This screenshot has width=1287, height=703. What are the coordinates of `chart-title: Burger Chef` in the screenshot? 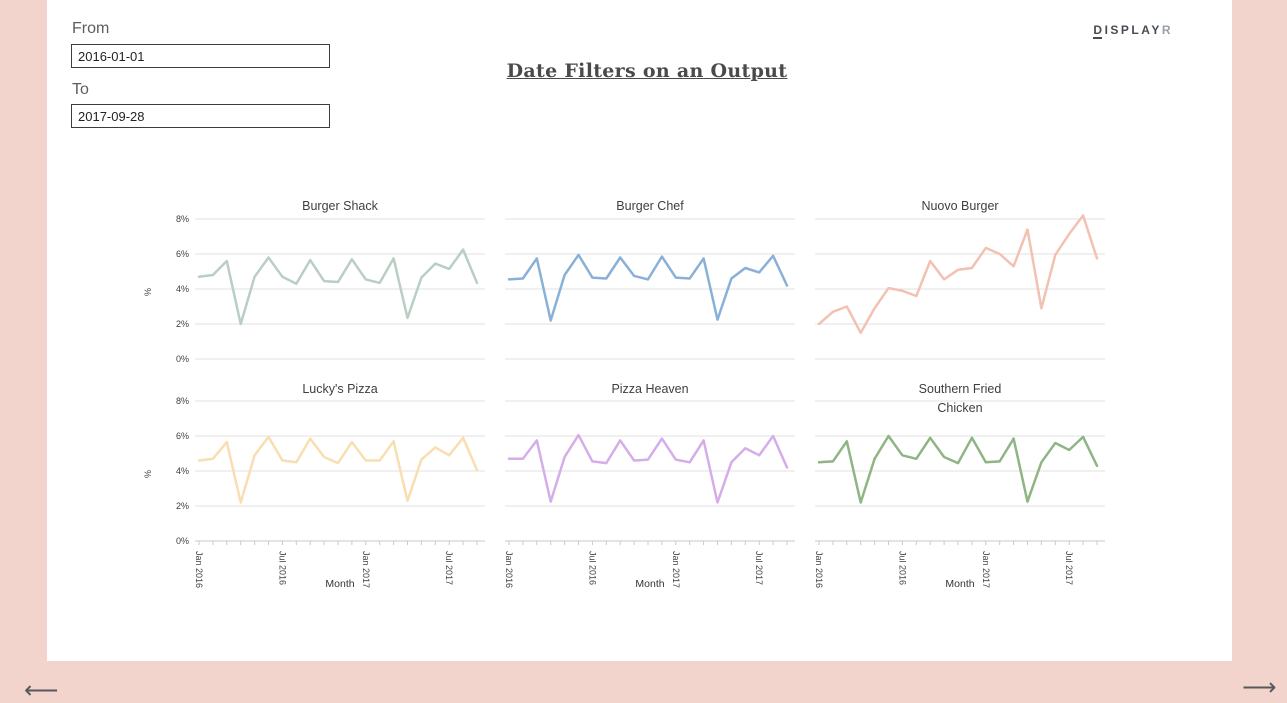 It's located at (650, 206).